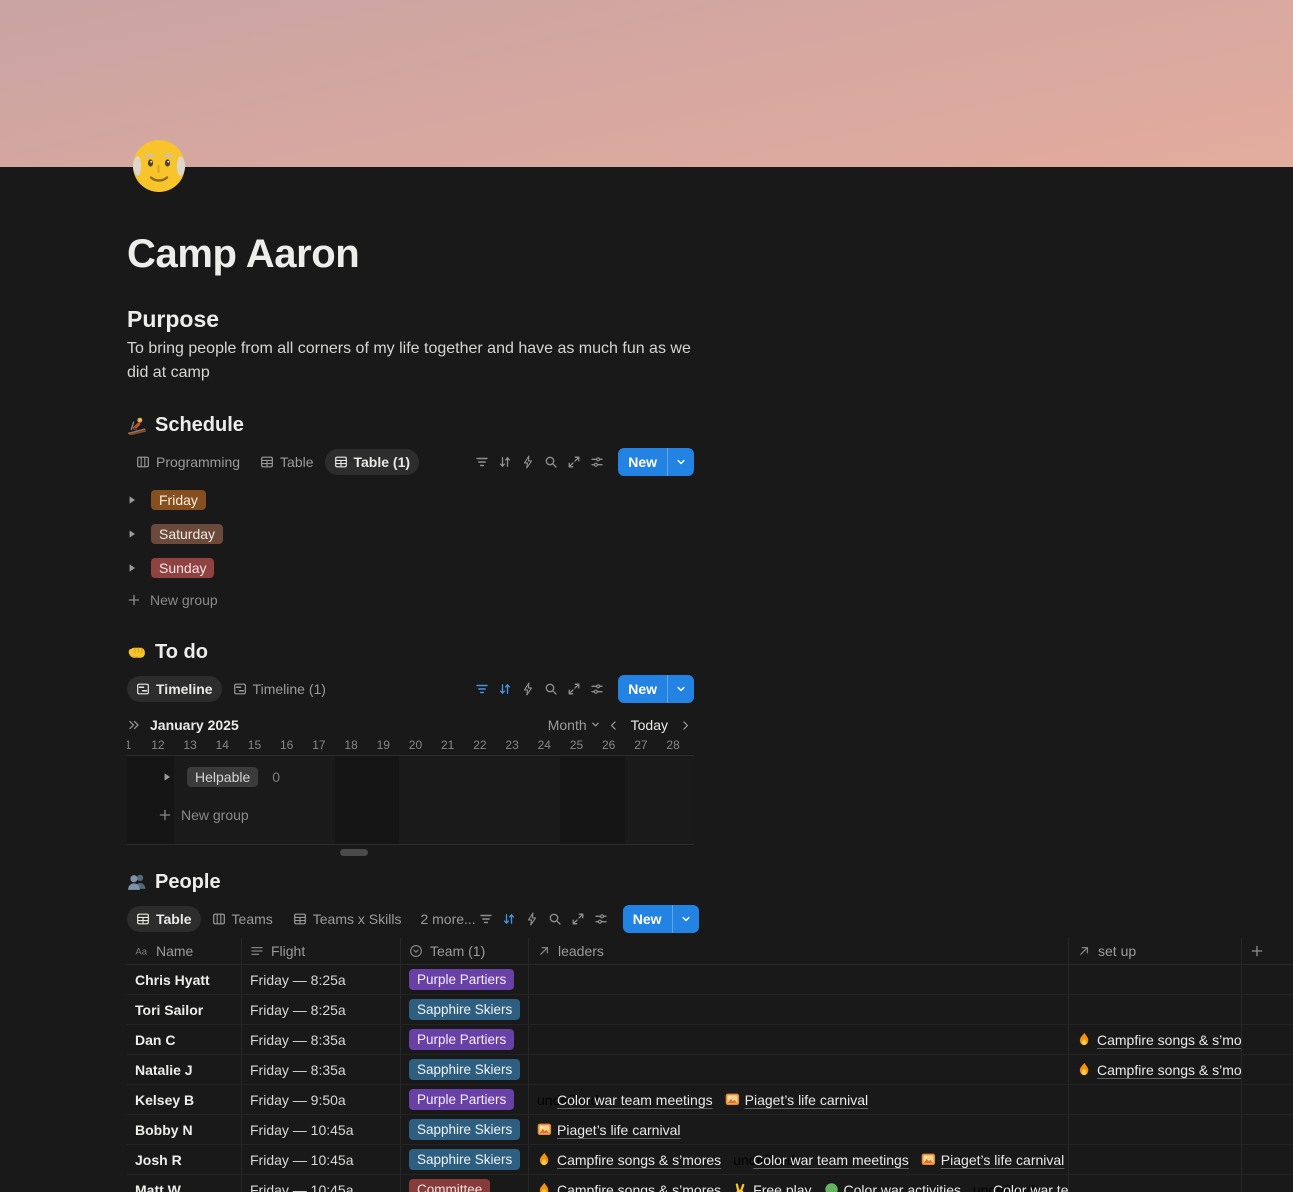 The height and width of the screenshot is (1192, 1293). What do you see at coordinates (184, 1183) in the screenshot?
I see `cell-name: Matt W` at bounding box center [184, 1183].